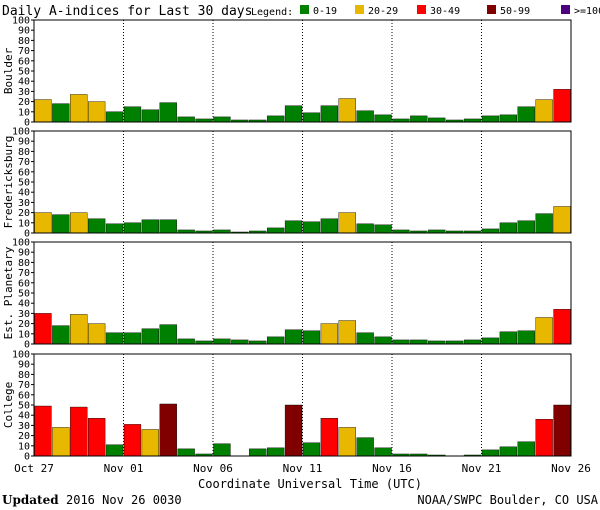 Image resolution: width=600 pixels, height=510 pixels. What do you see at coordinates (24, 426) in the screenshot?
I see `y-tick-label: 30` at bounding box center [24, 426].